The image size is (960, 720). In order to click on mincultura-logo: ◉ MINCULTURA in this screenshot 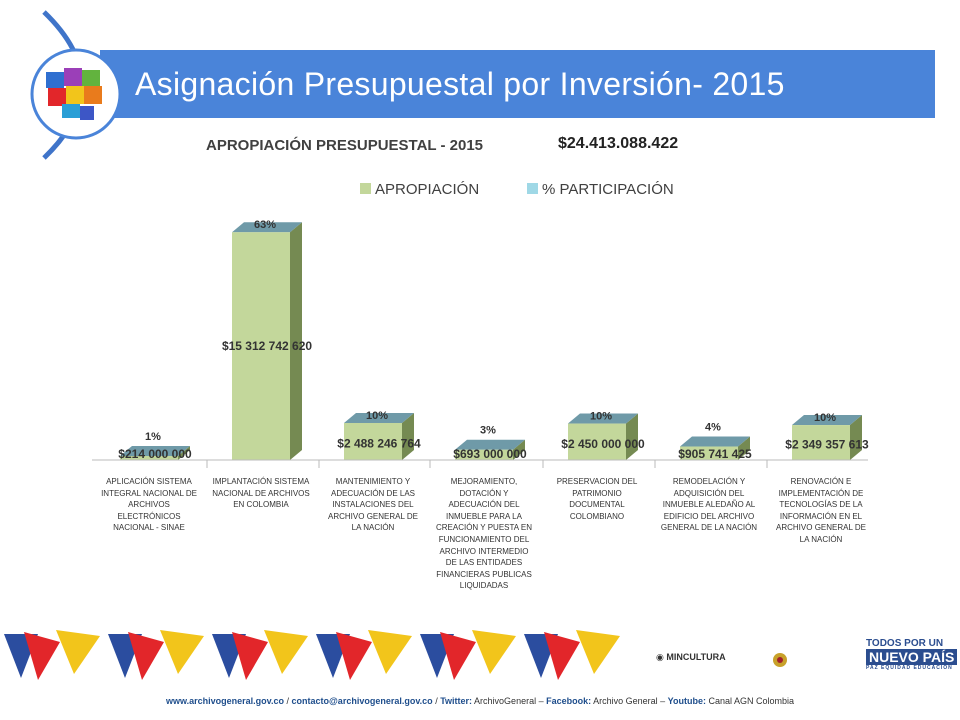, I will do `click(691, 657)`.